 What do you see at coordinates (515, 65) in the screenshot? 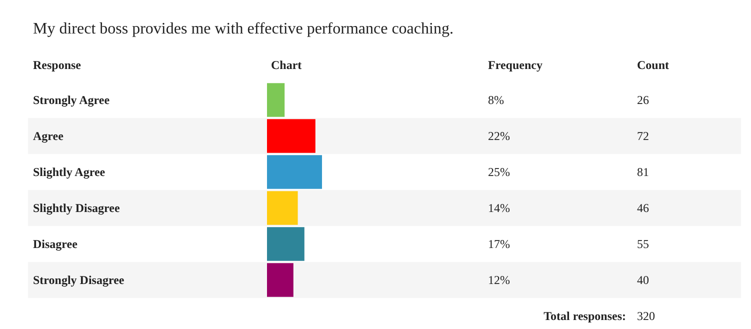
I see `text: Frequency` at bounding box center [515, 65].